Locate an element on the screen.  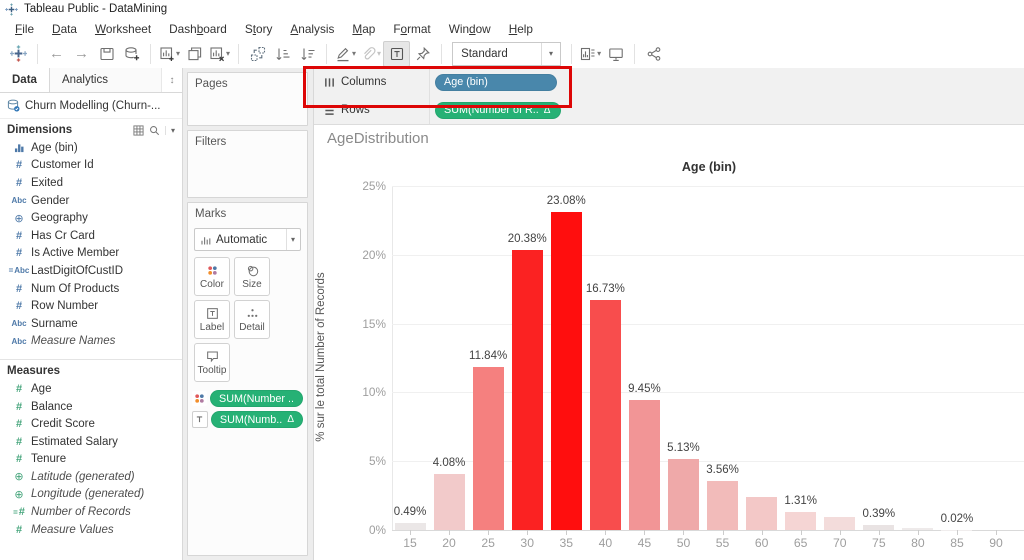
menu-map: Map is located at coordinates (364, 28).